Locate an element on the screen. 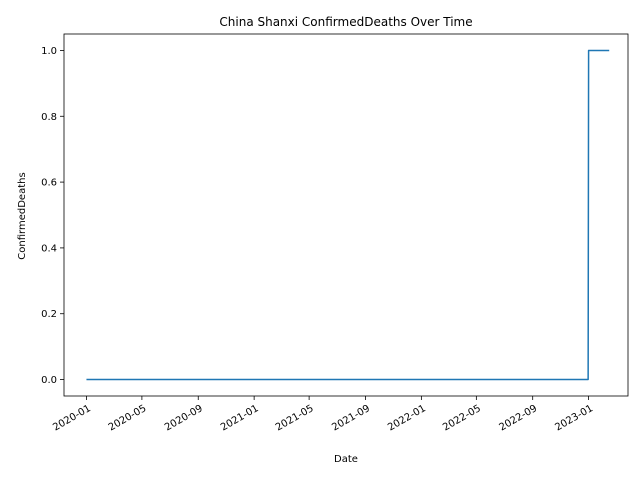 Image resolution: width=640 pixels, height=480 pixels. chart-title: China Shanxi ConfirmedDeaths Over Time is located at coordinates (345, 22).